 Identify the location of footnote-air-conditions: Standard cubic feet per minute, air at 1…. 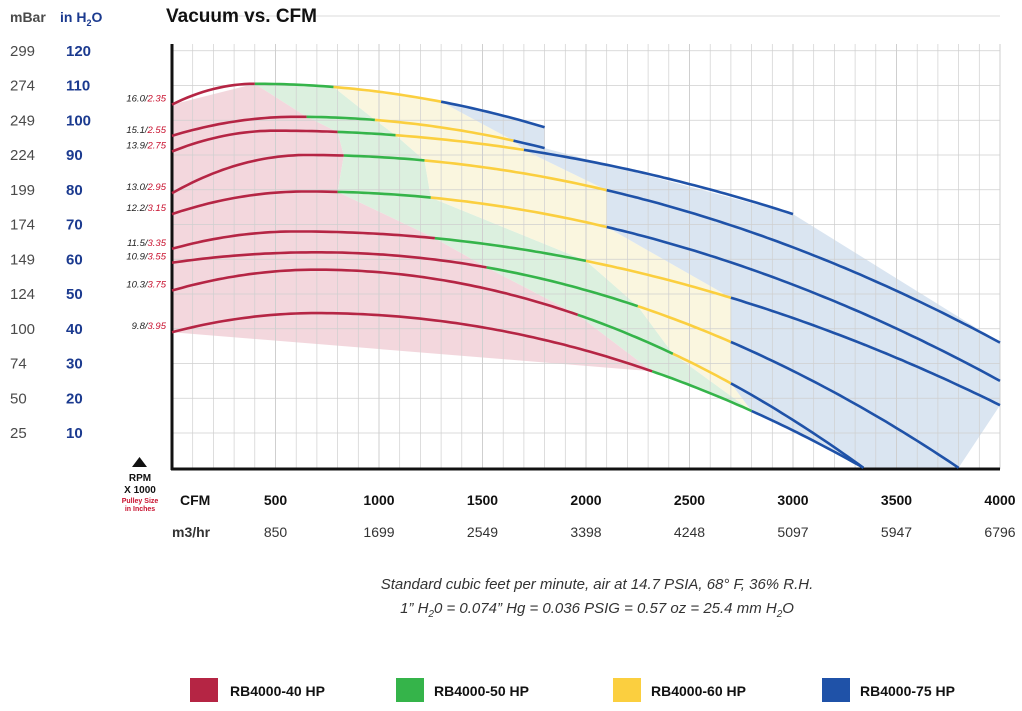
(597, 584).